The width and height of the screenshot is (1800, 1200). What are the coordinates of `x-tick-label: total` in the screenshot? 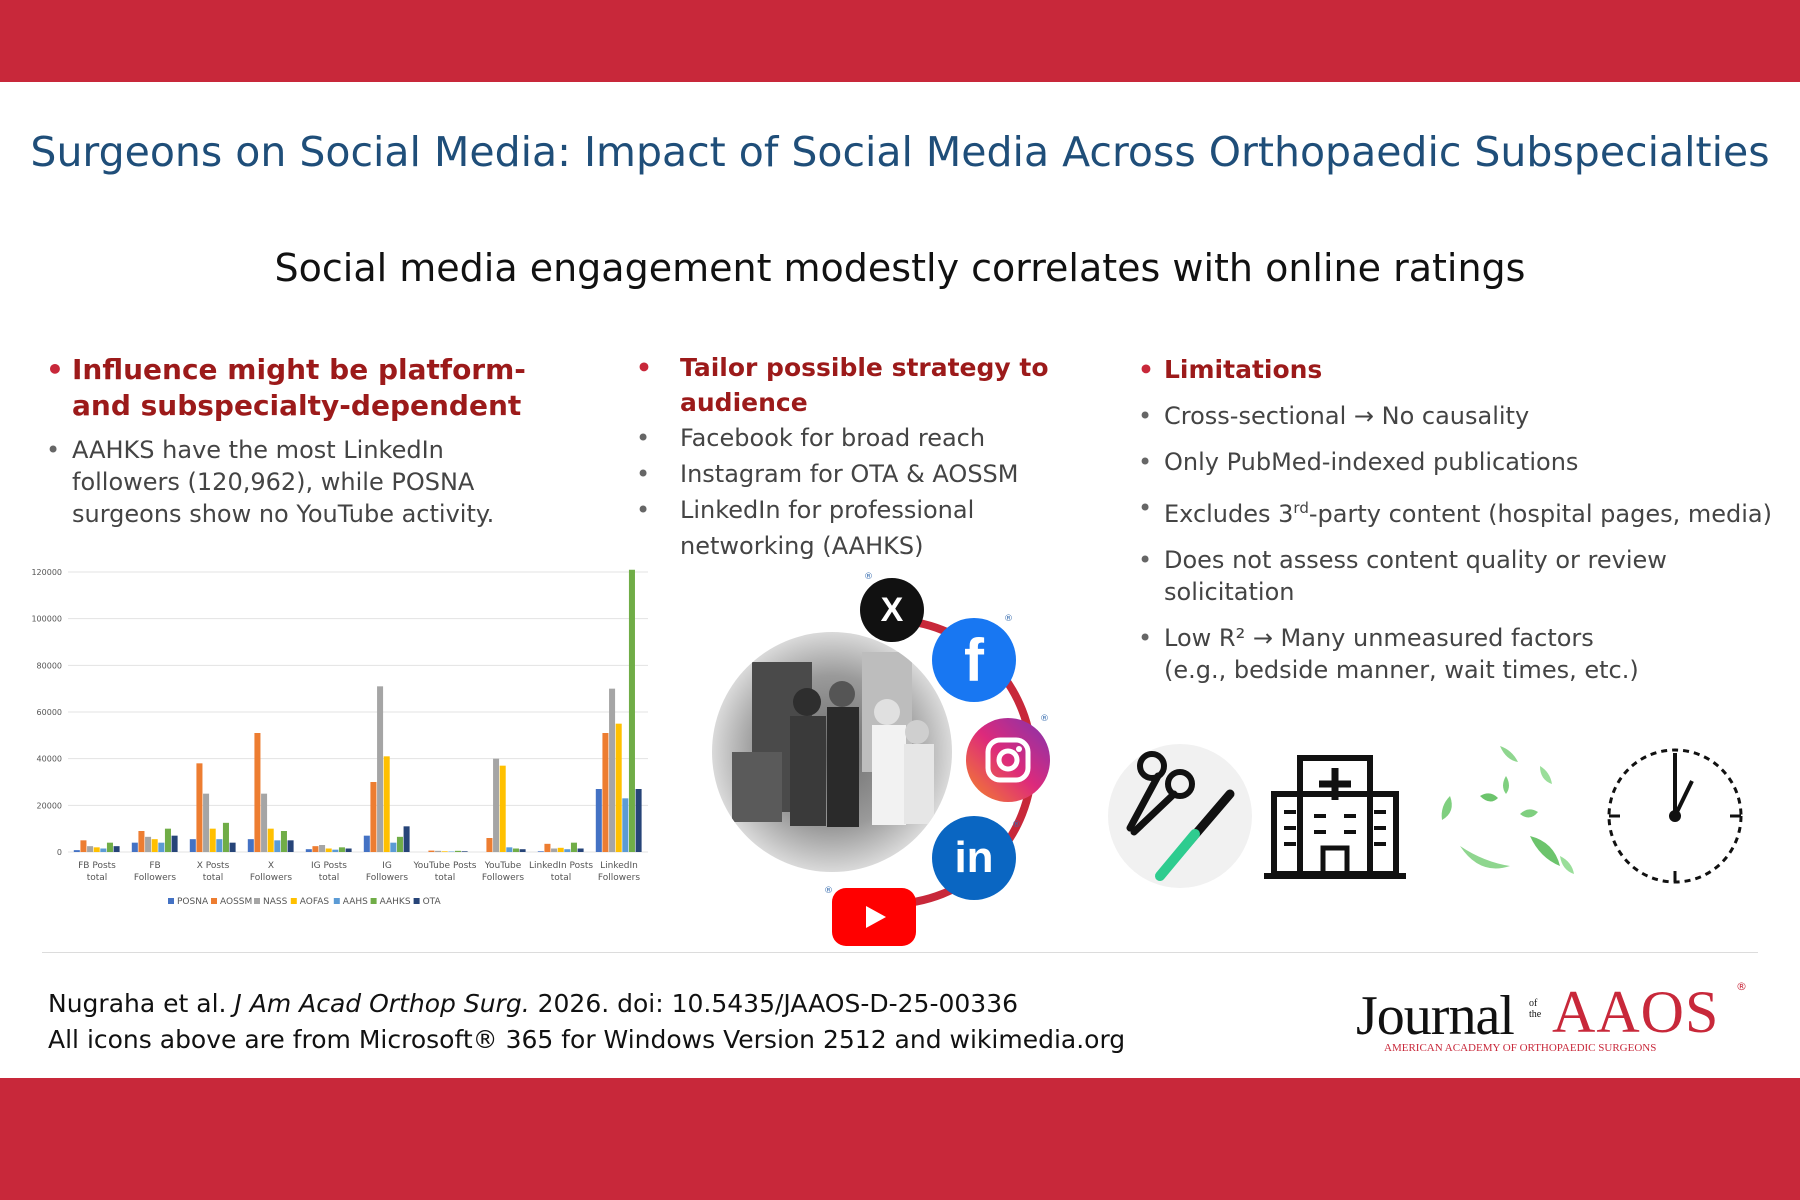 It's located at (97, 878).